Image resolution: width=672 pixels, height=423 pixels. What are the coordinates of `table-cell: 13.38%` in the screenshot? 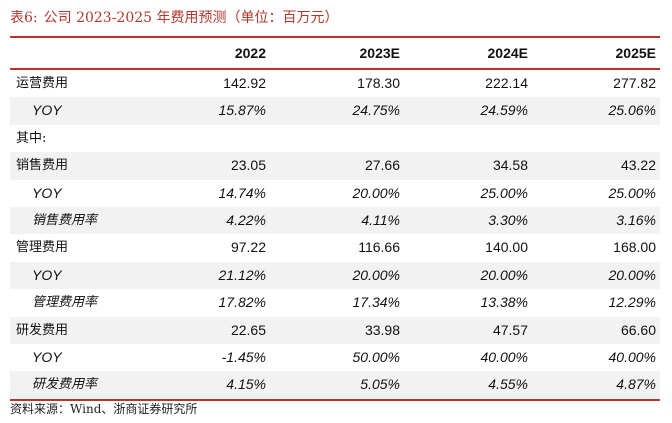 It's located at (504, 302).